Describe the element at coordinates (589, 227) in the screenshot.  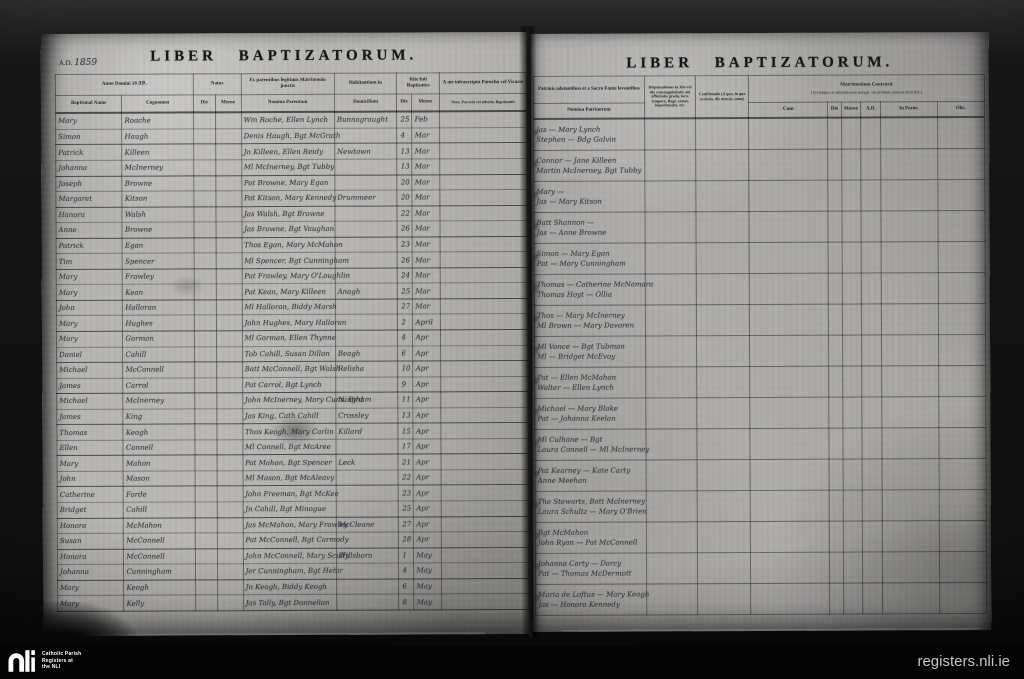
I see `cell-sponsors: Batt Shannon — Jas — Anne Browne` at that location.